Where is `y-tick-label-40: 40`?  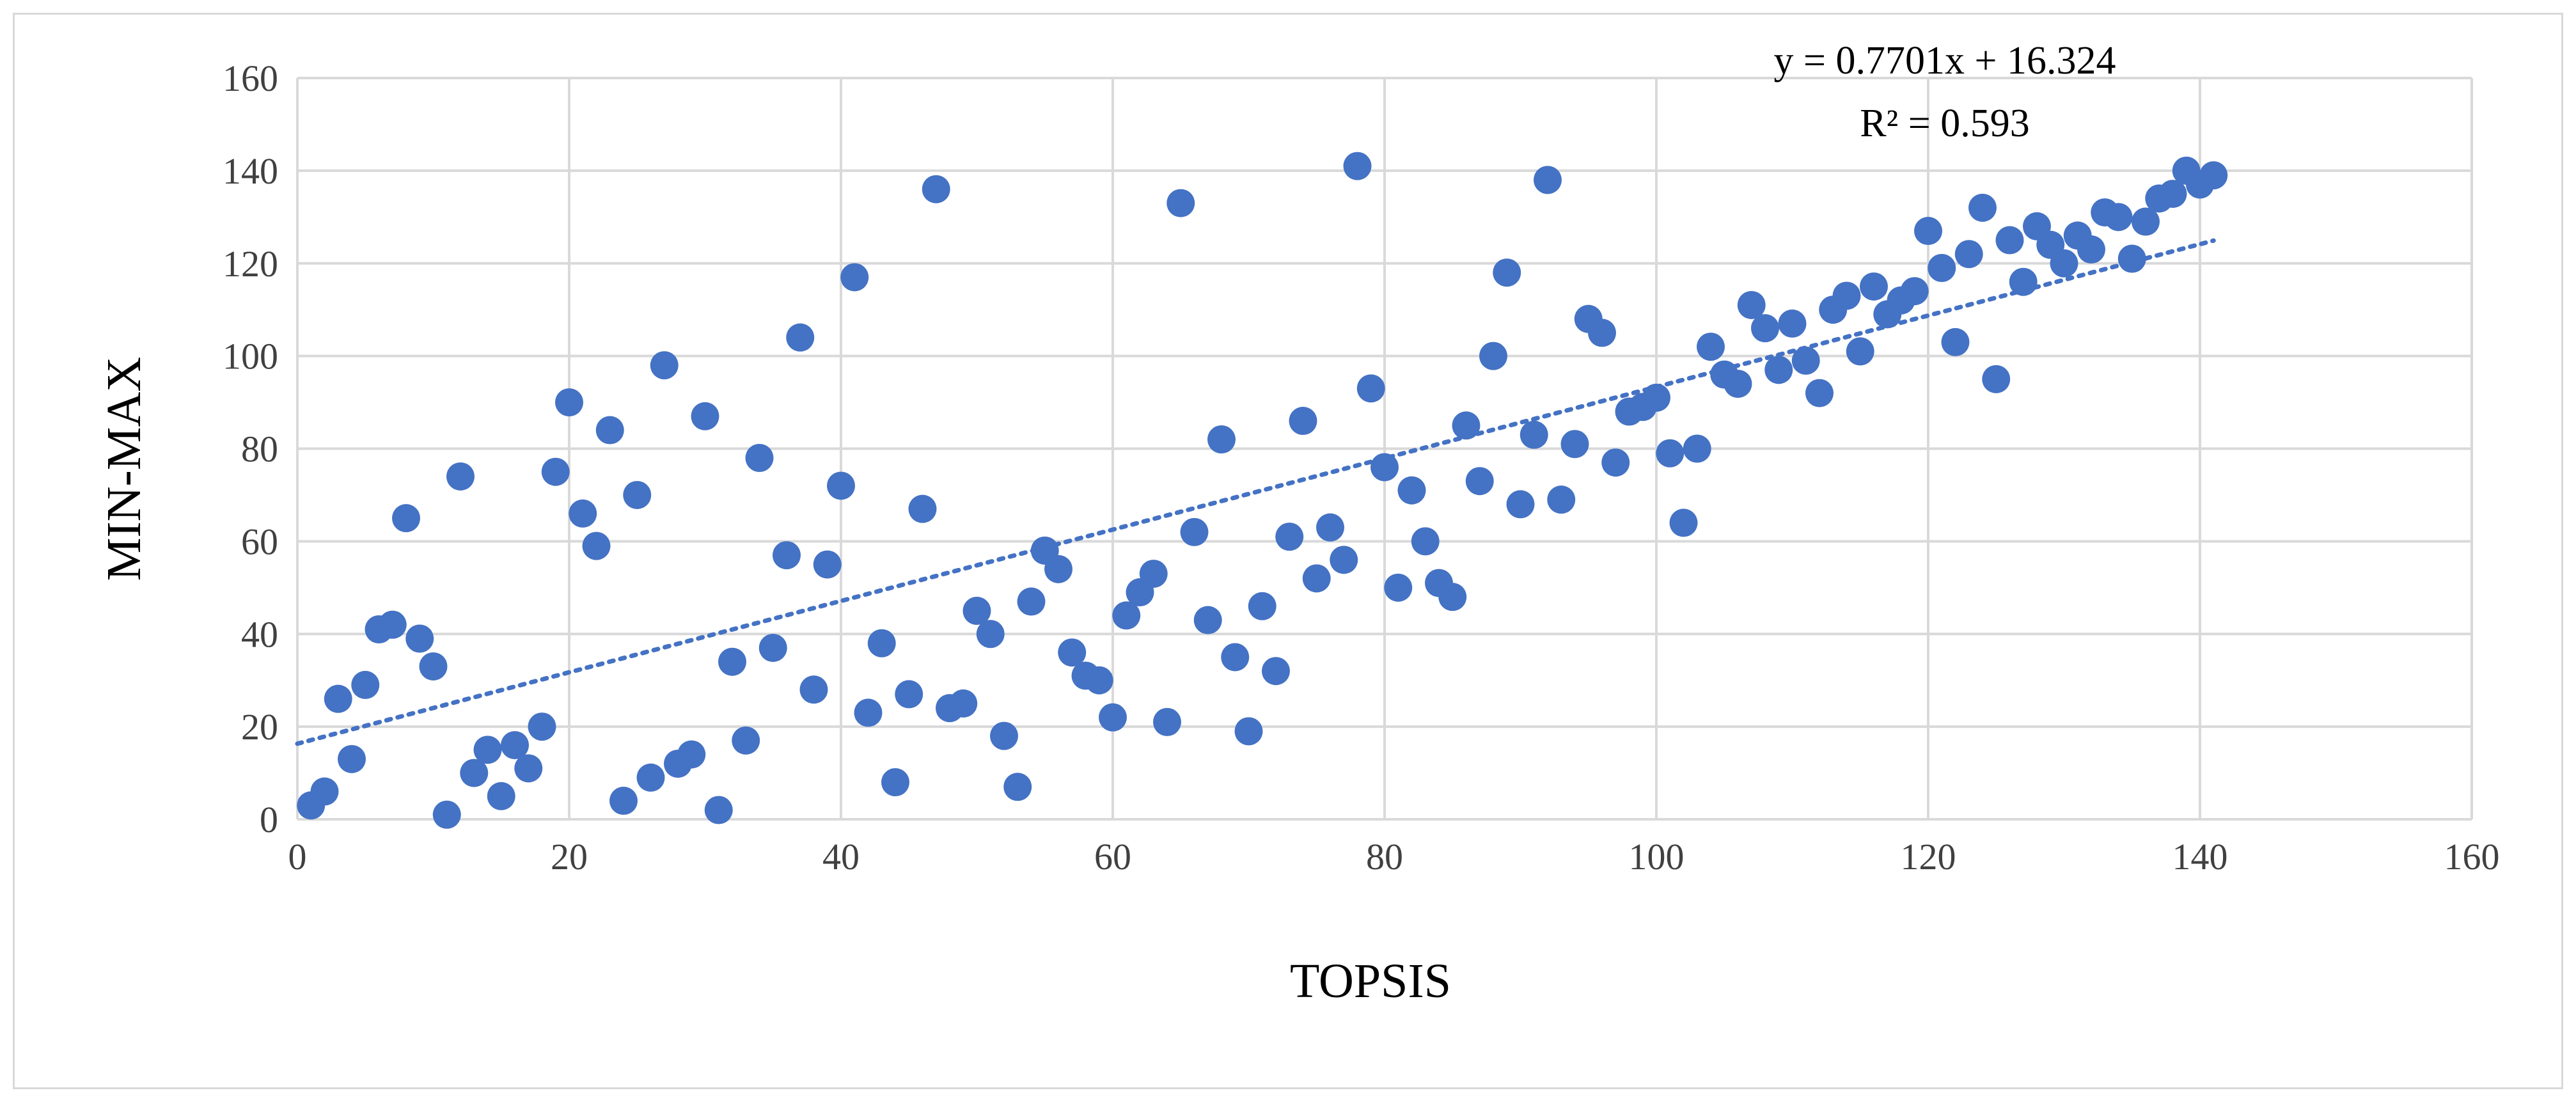 y-tick-label-40: 40 is located at coordinates (259, 634).